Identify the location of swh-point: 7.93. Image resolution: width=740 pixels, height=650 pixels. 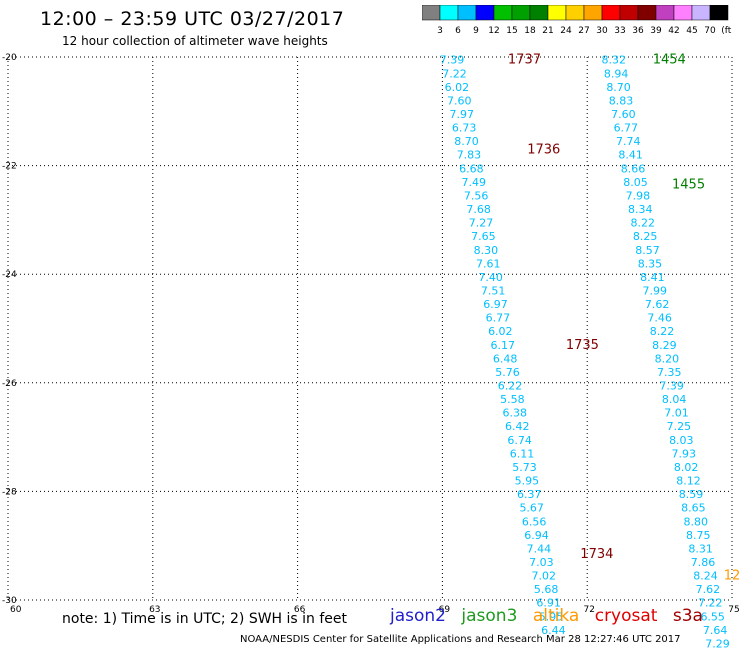
(683, 453).